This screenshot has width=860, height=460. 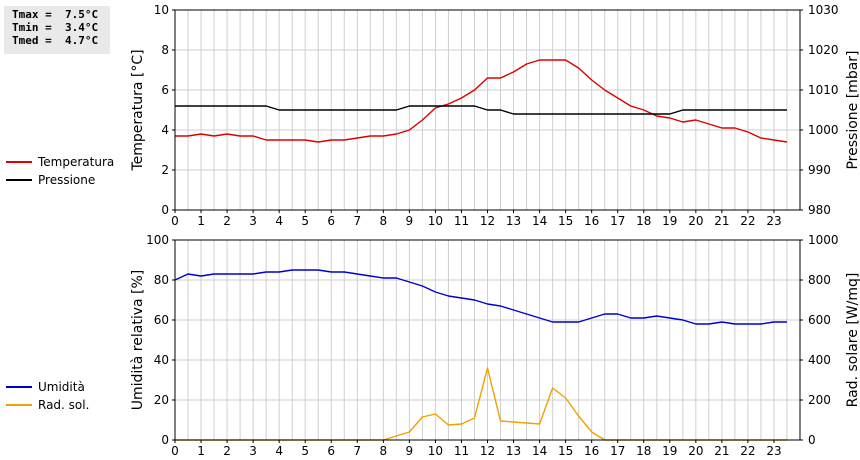 I want to click on humidity-radiation-xtick-label: 21, so click(x=721, y=451).